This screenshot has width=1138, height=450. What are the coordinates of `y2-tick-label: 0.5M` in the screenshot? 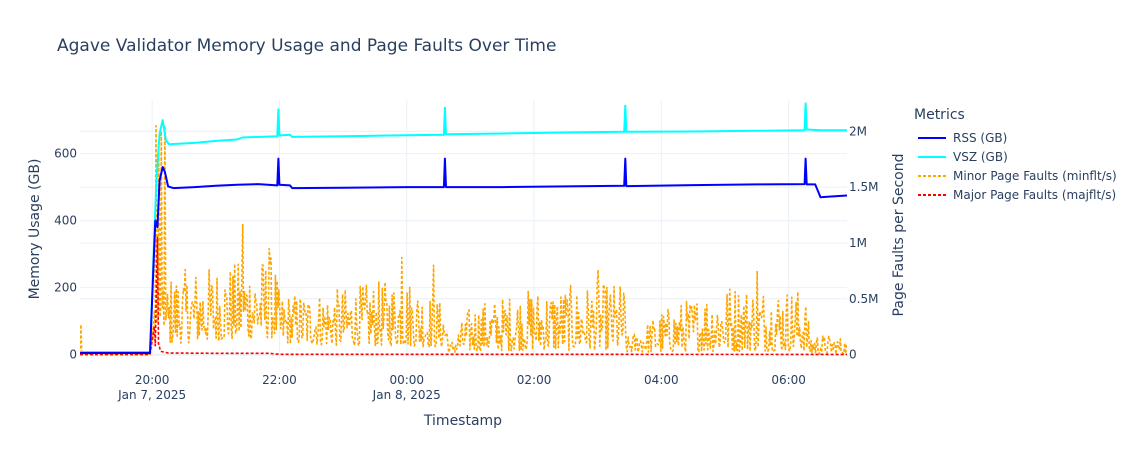 It's located at (863, 299).